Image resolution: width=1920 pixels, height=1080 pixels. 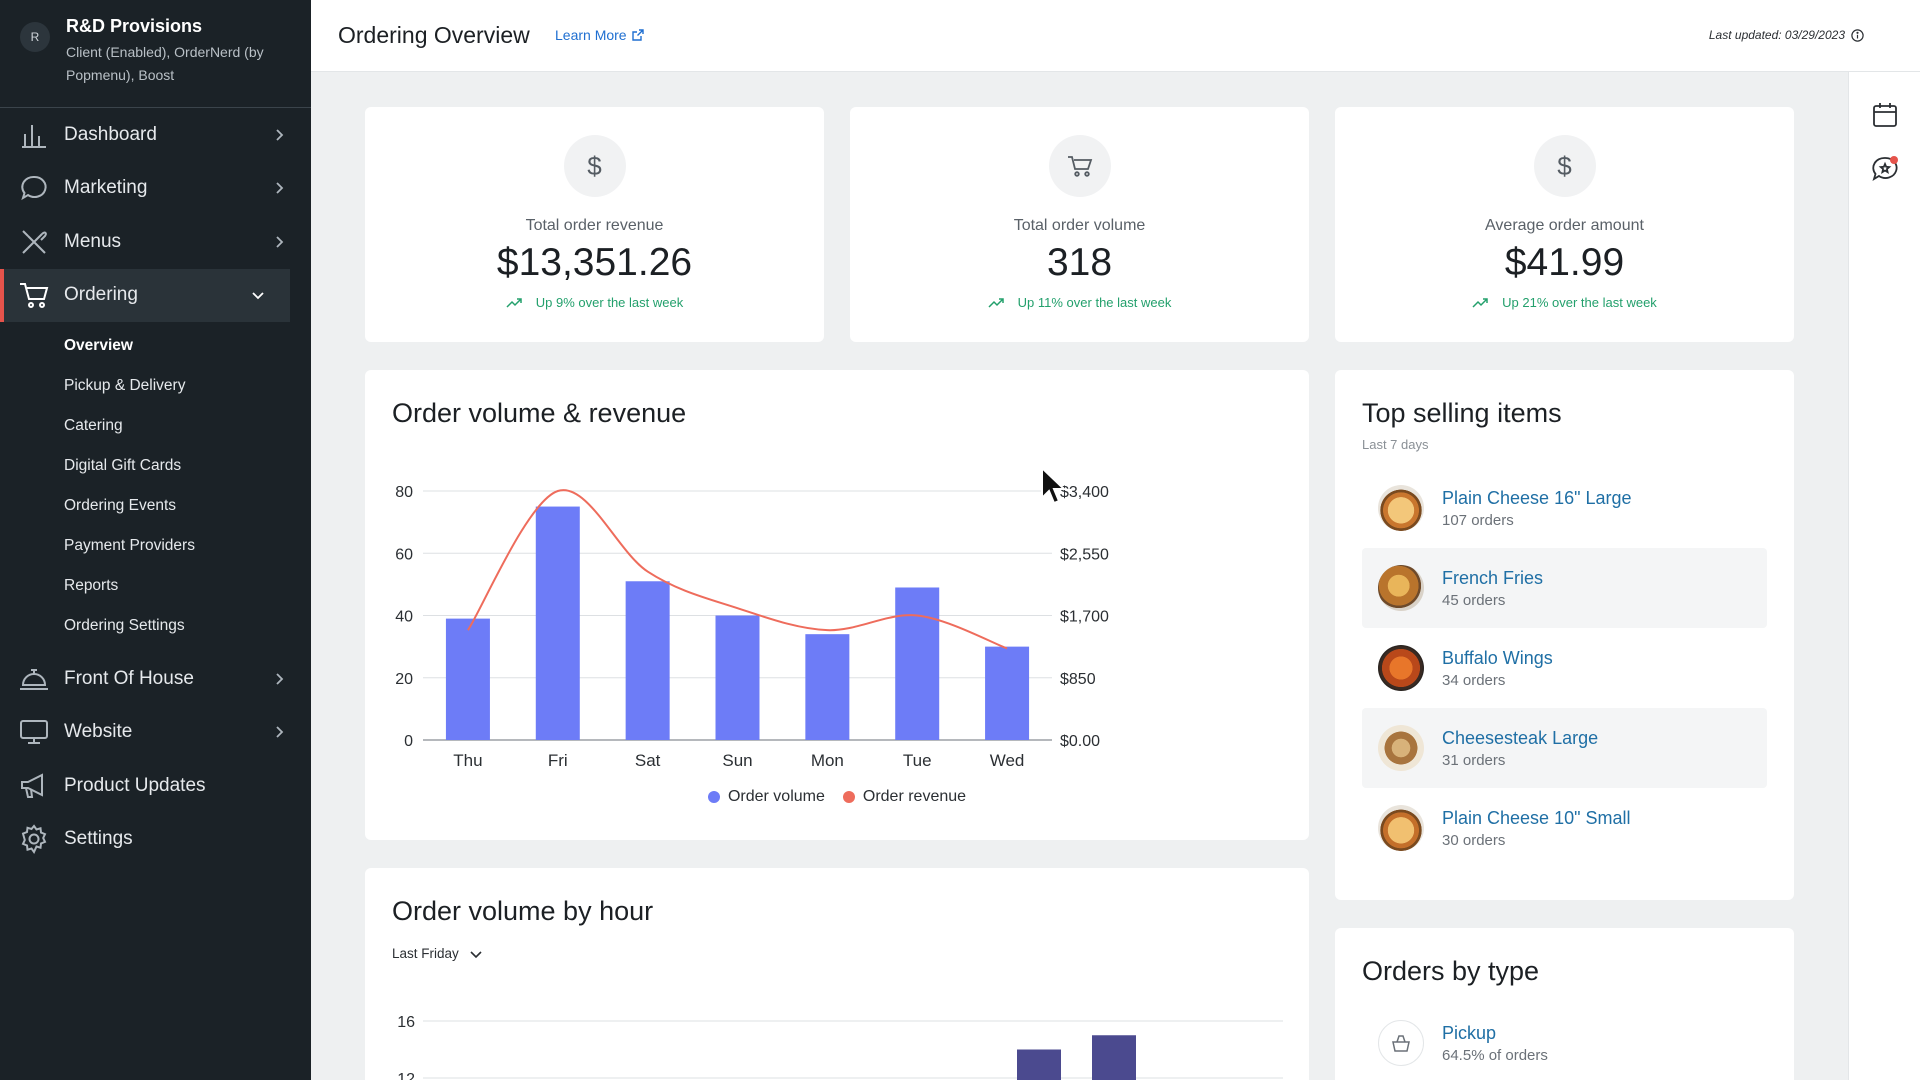 What do you see at coordinates (1451, 971) in the screenshot?
I see `card-title: Orders by type` at bounding box center [1451, 971].